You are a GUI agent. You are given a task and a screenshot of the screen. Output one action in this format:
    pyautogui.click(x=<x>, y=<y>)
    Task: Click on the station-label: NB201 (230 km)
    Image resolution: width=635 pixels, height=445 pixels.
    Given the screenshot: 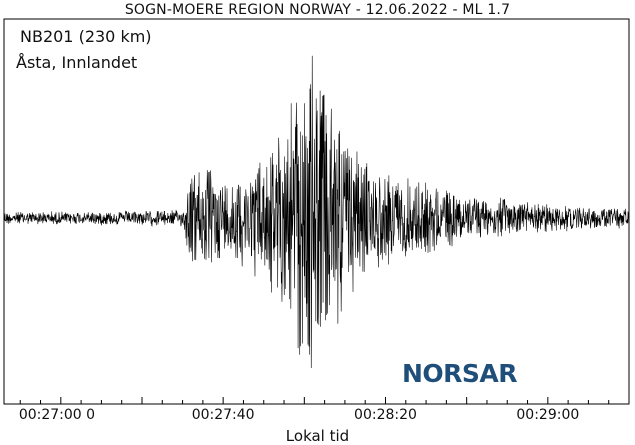 What is the action you would take?
    pyautogui.click(x=86, y=36)
    